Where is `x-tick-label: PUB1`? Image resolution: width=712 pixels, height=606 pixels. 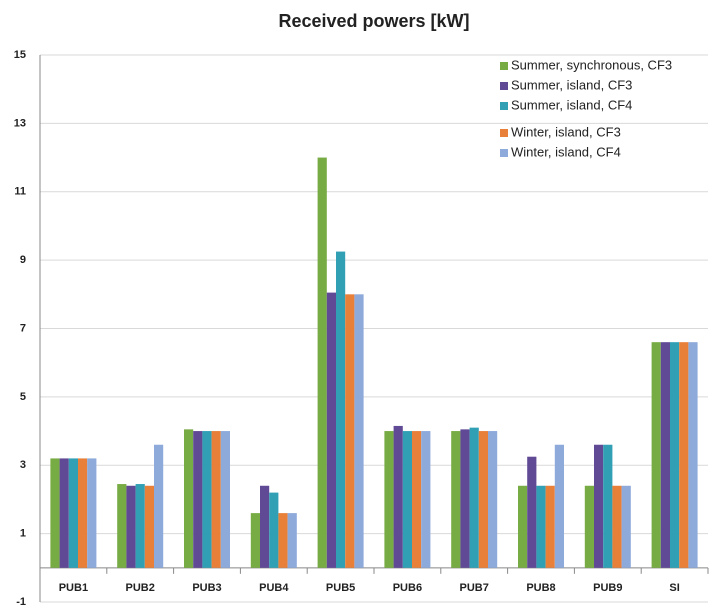
x-tick-label: PUB1 is located at coordinates (73, 588).